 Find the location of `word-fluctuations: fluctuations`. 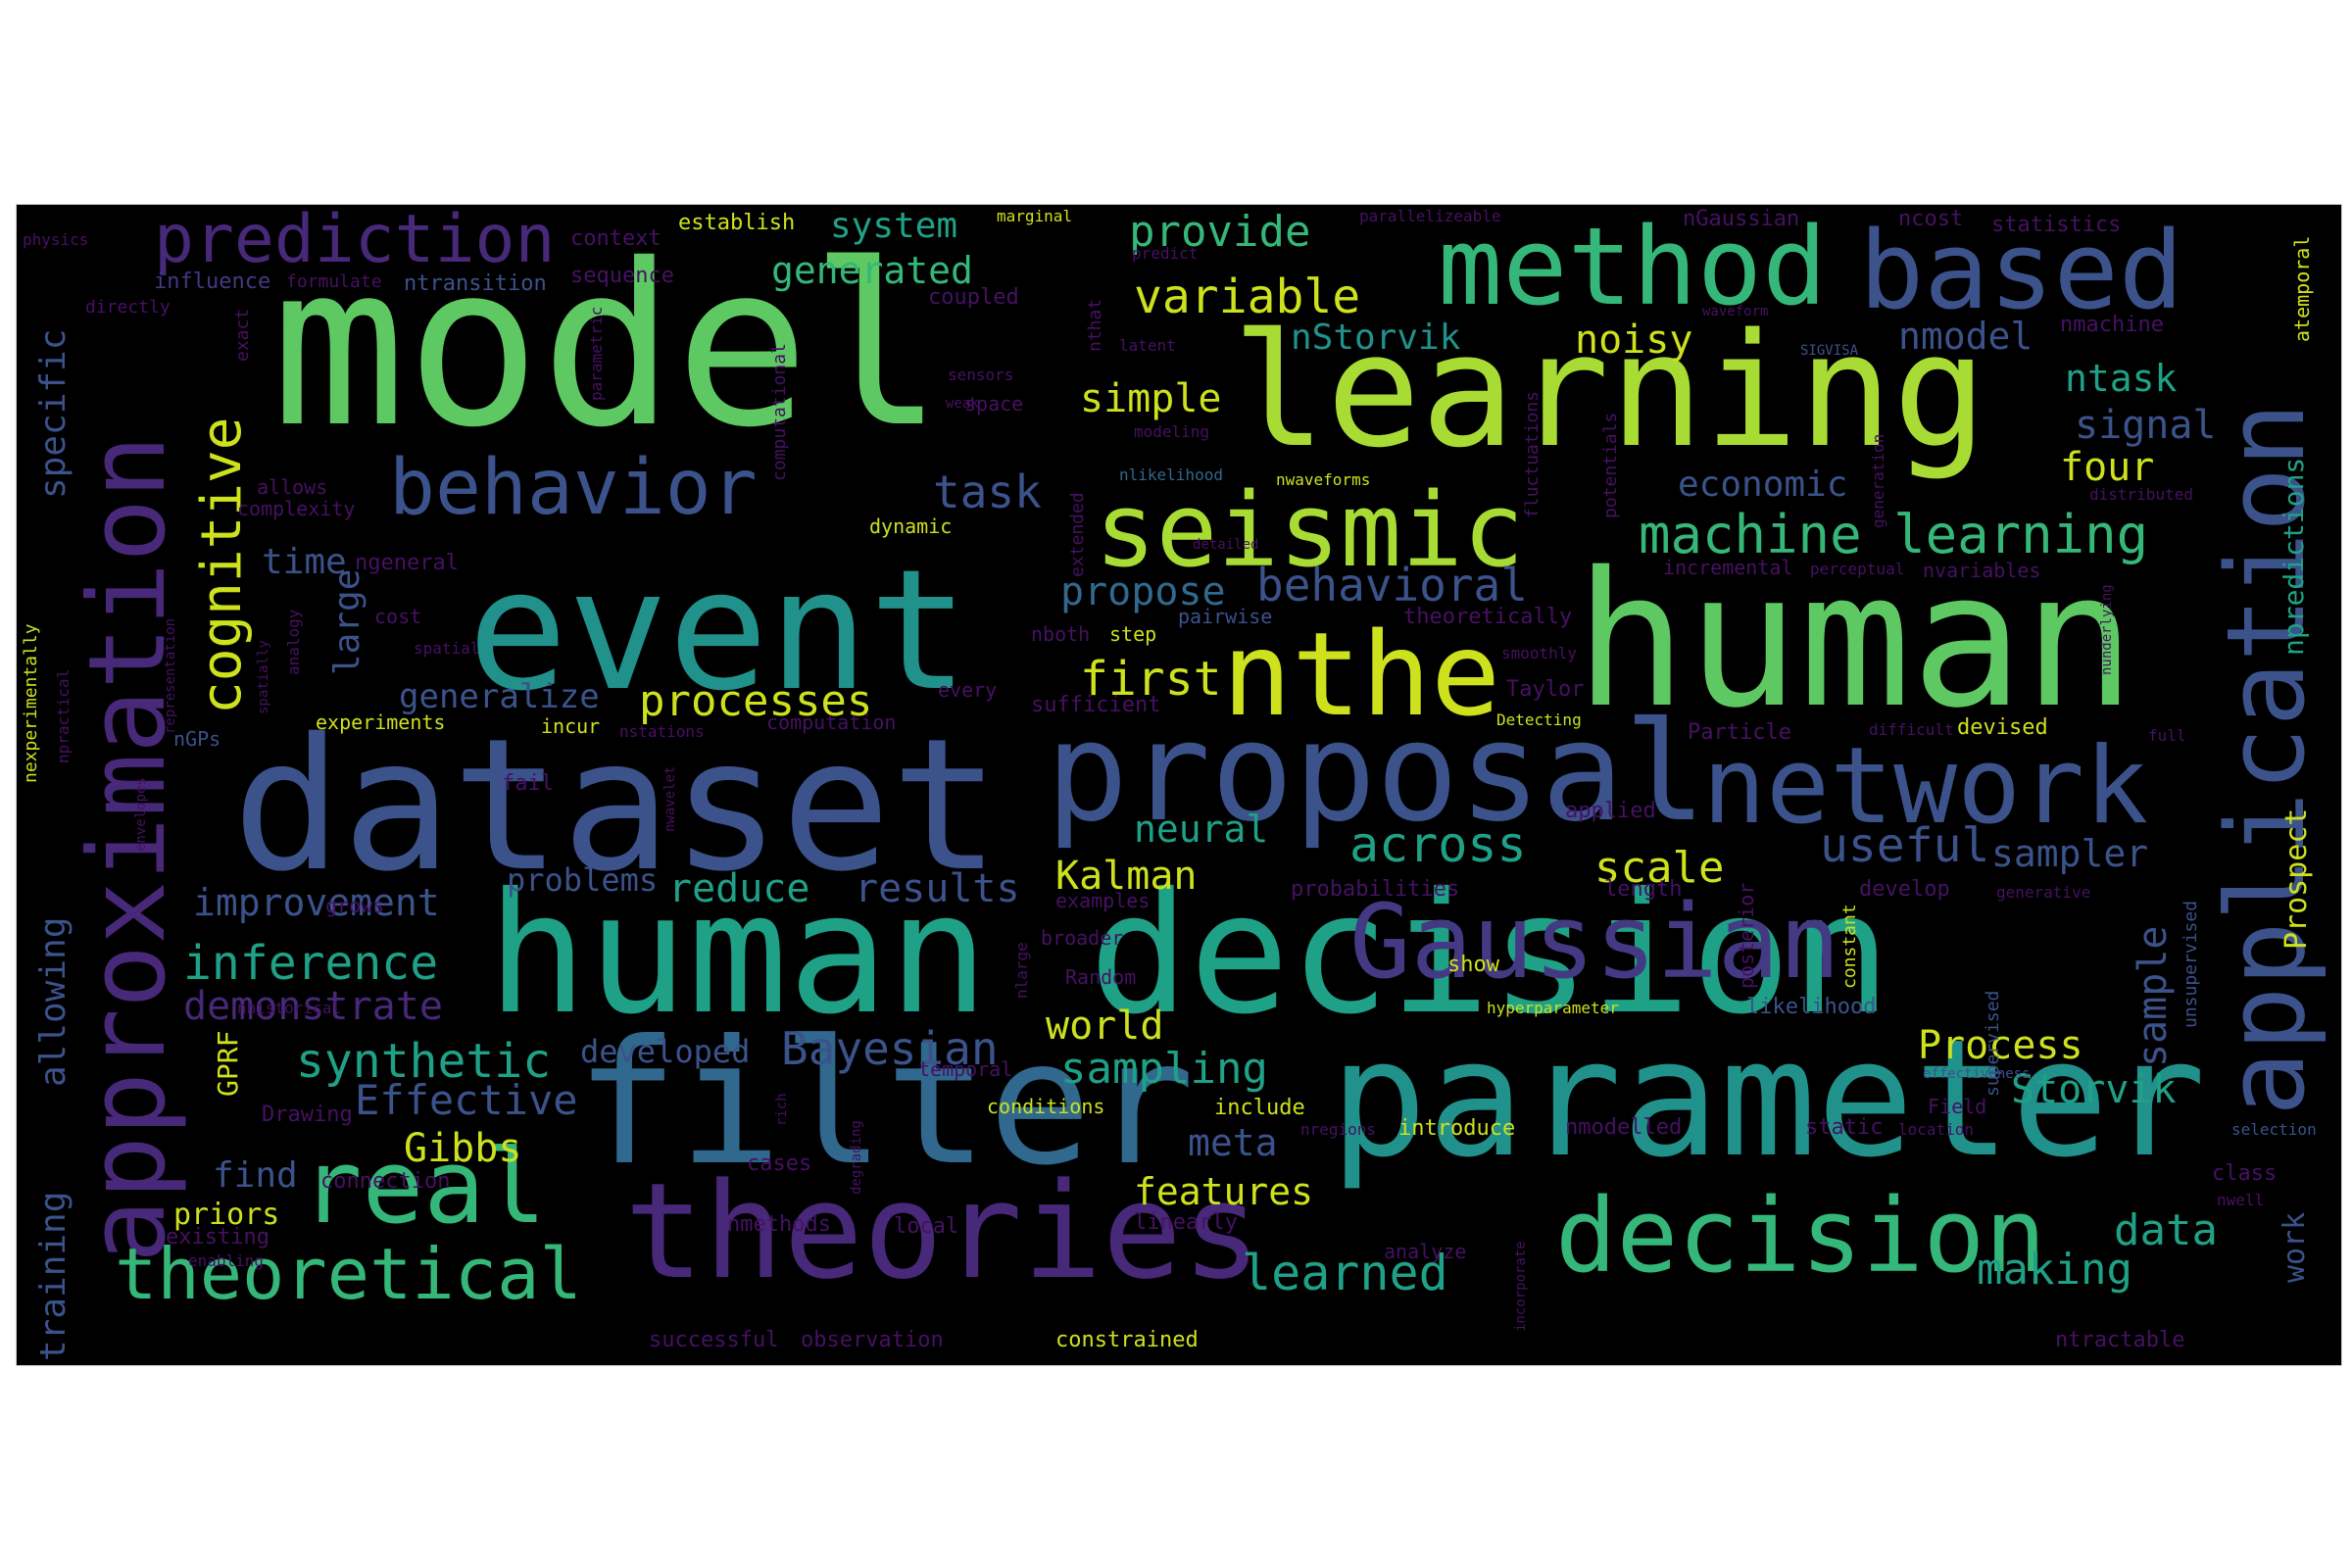

word-fluctuations: fluctuations is located at coordinates (1532, 454).